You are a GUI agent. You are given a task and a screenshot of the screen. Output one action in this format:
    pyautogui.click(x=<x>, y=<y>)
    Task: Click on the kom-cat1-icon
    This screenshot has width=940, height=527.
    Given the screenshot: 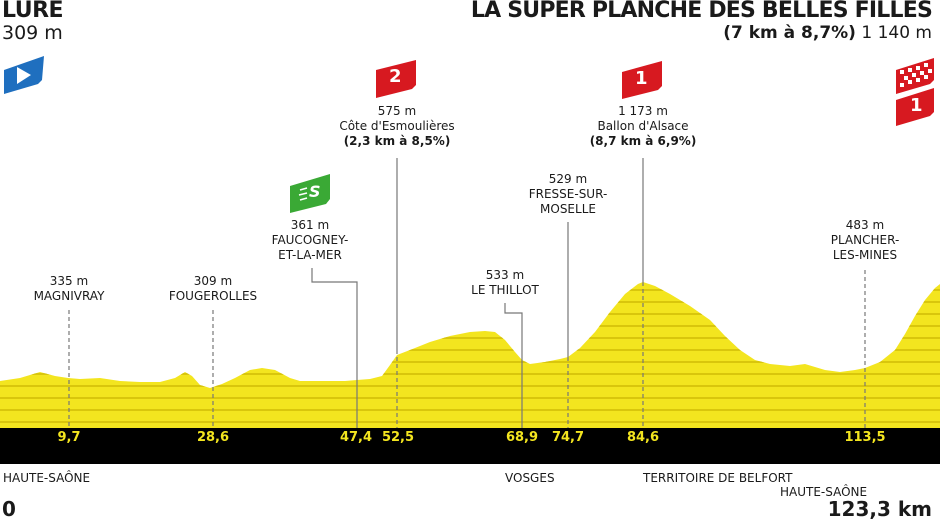 What is the action you would take?
    pyautogui.click(x=642, y=80)
    